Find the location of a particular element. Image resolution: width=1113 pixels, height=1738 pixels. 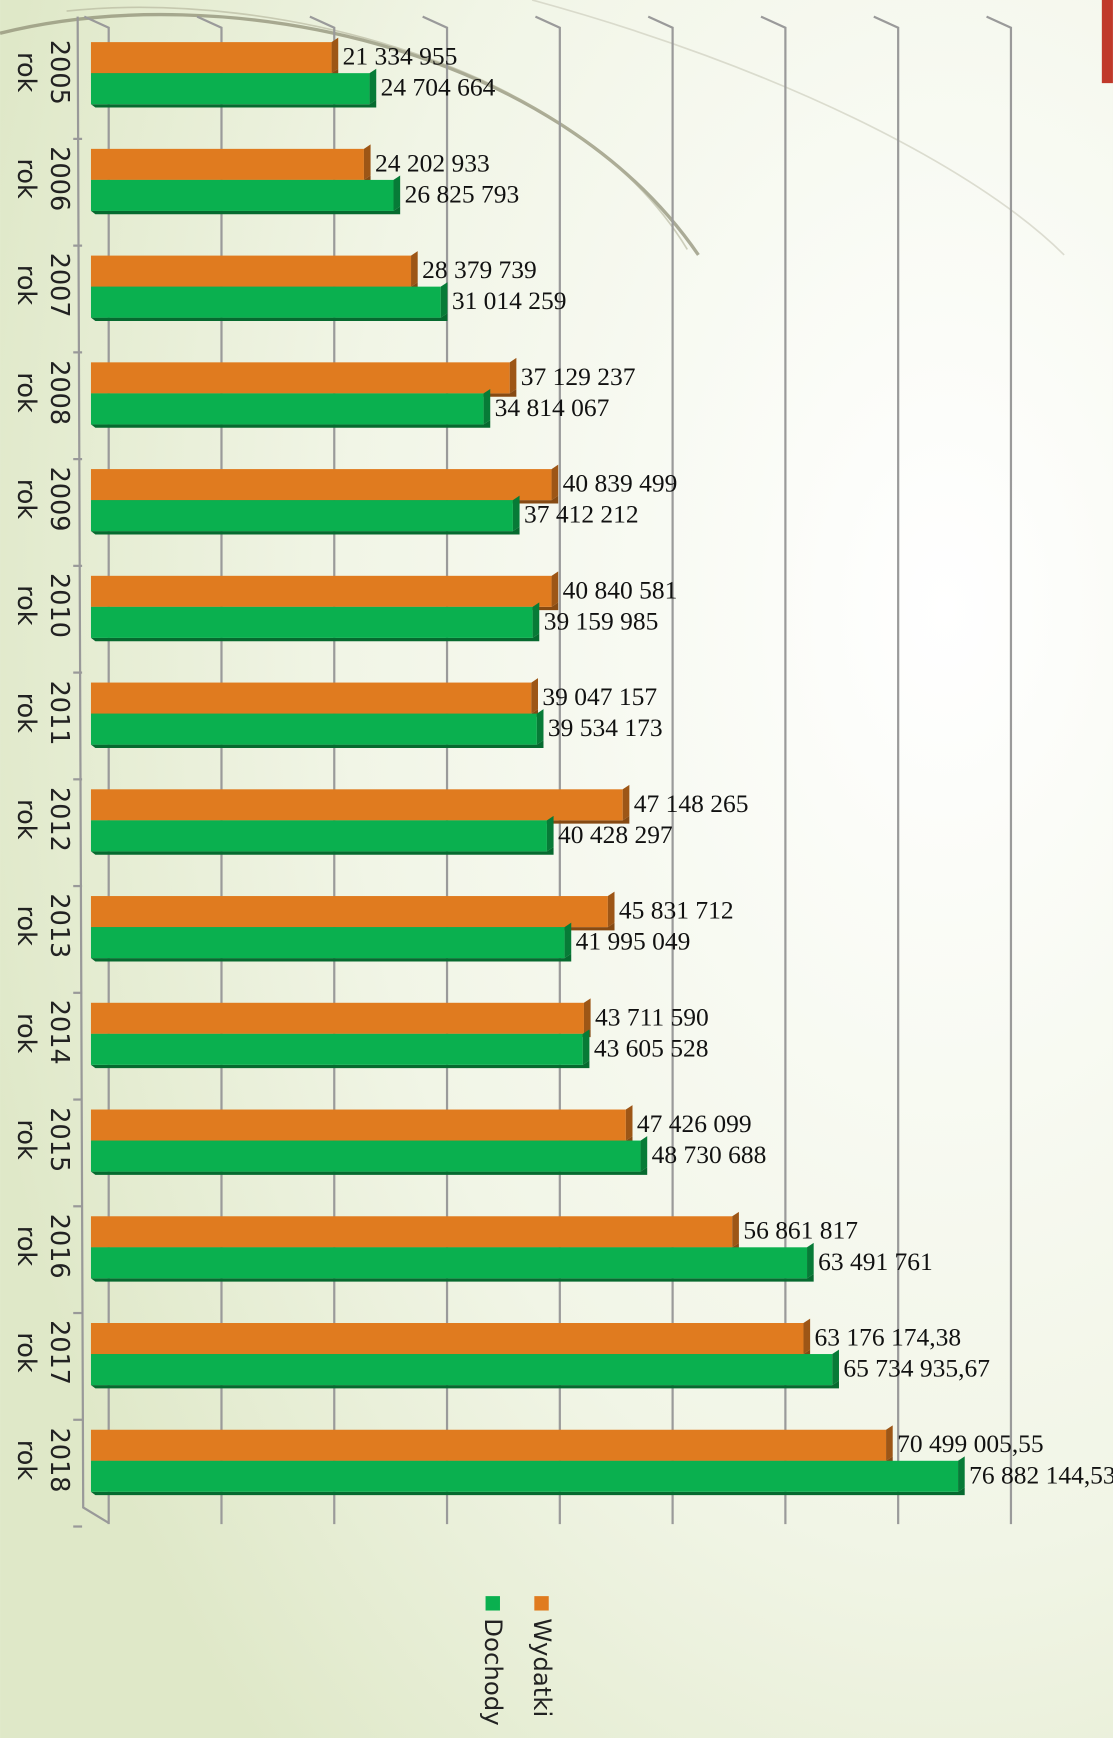

data-label: 26 825 793 is located at coordinates (462, 193).